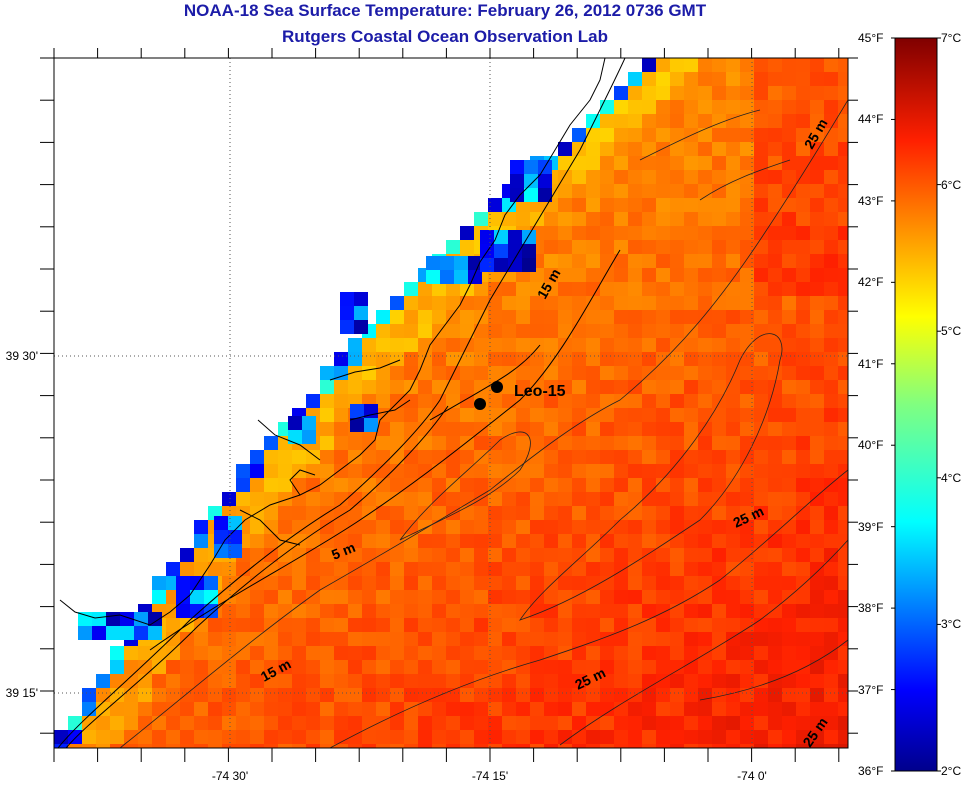 This screenshot has width=976, height=785. Describe the element at coordinates (752, 776) in the screenshot. I see `lon-label: -74 0'` at that location.